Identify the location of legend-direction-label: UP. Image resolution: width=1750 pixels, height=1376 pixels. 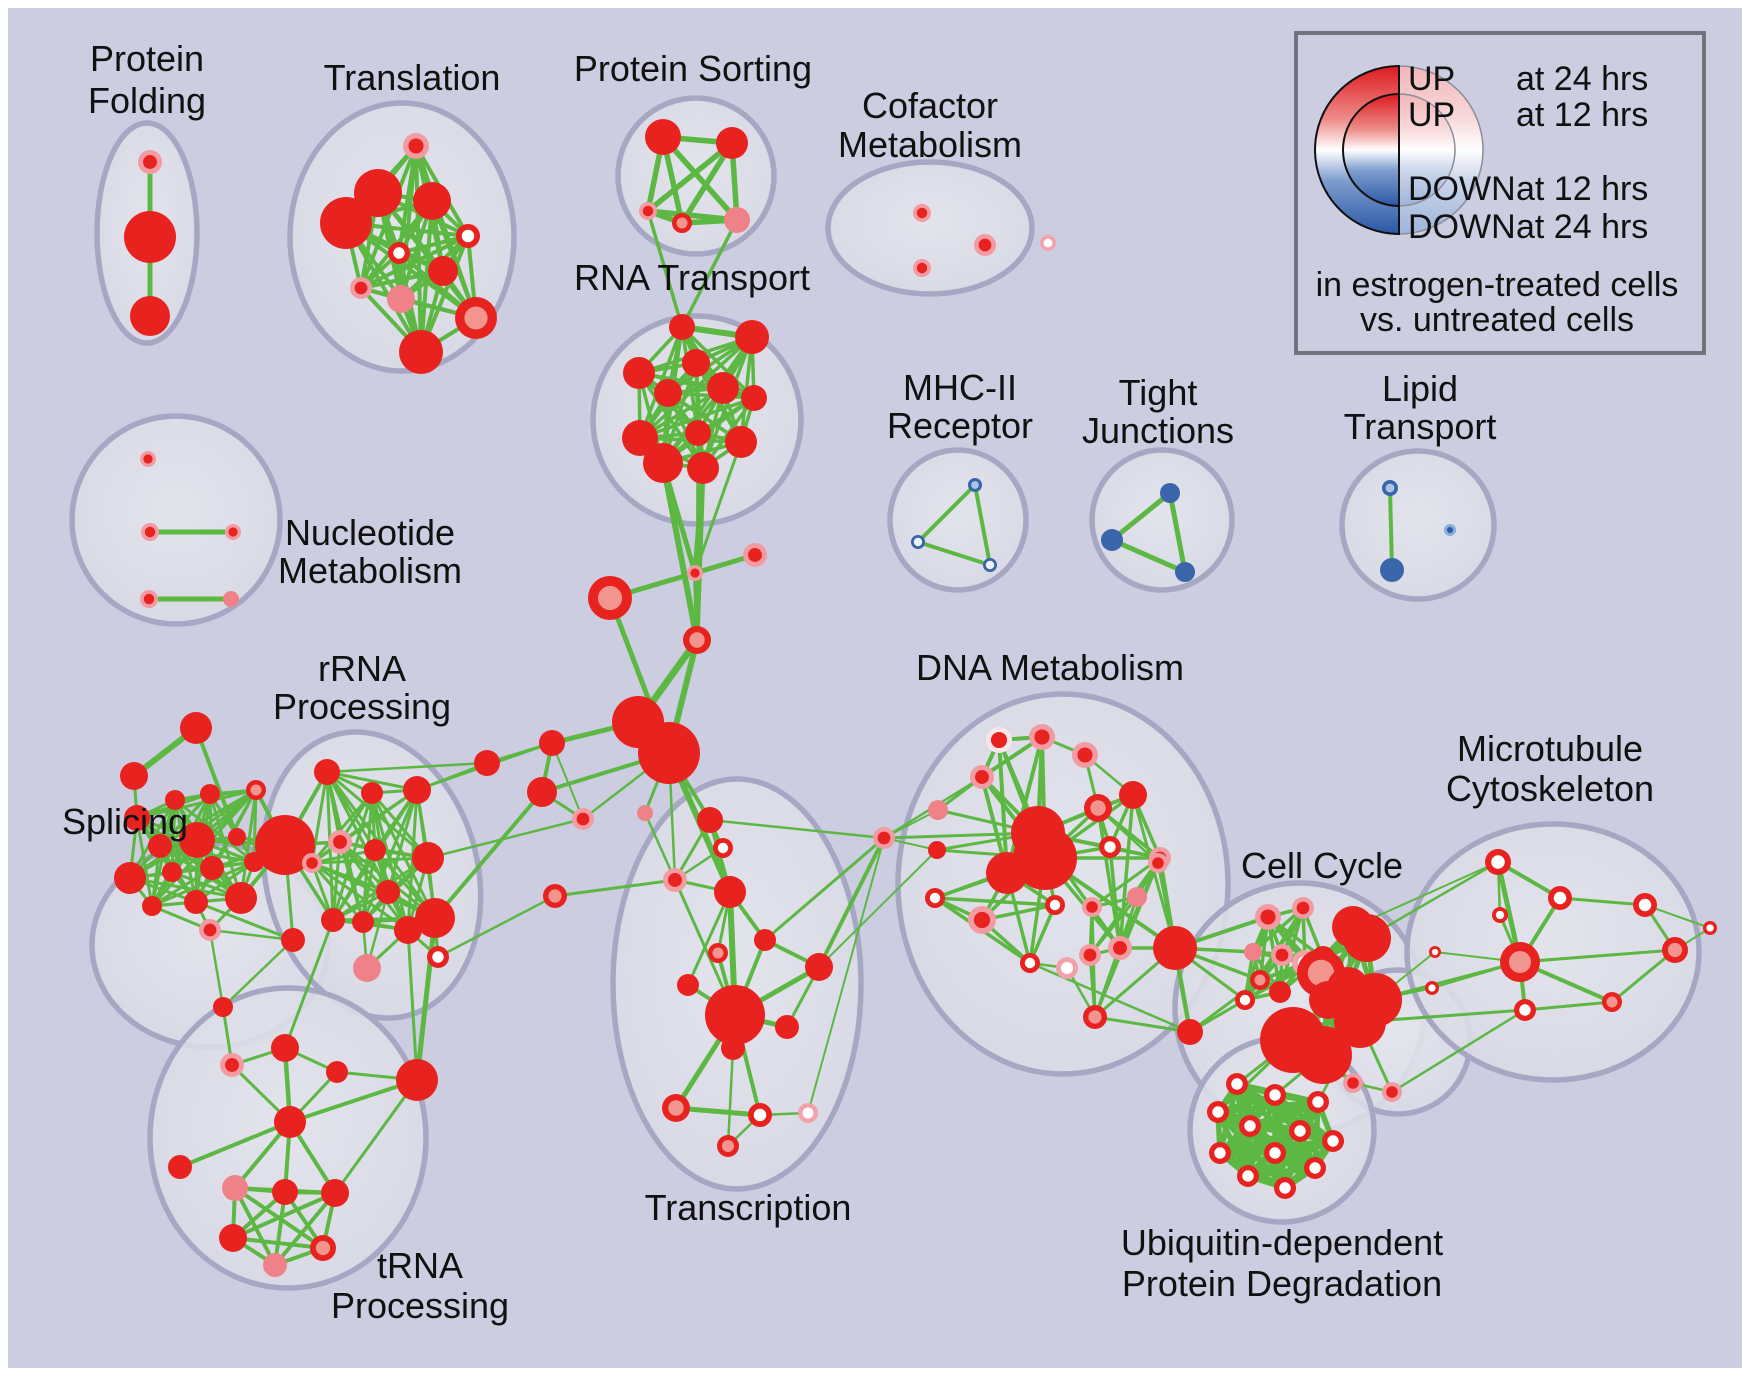
(1431, 79).